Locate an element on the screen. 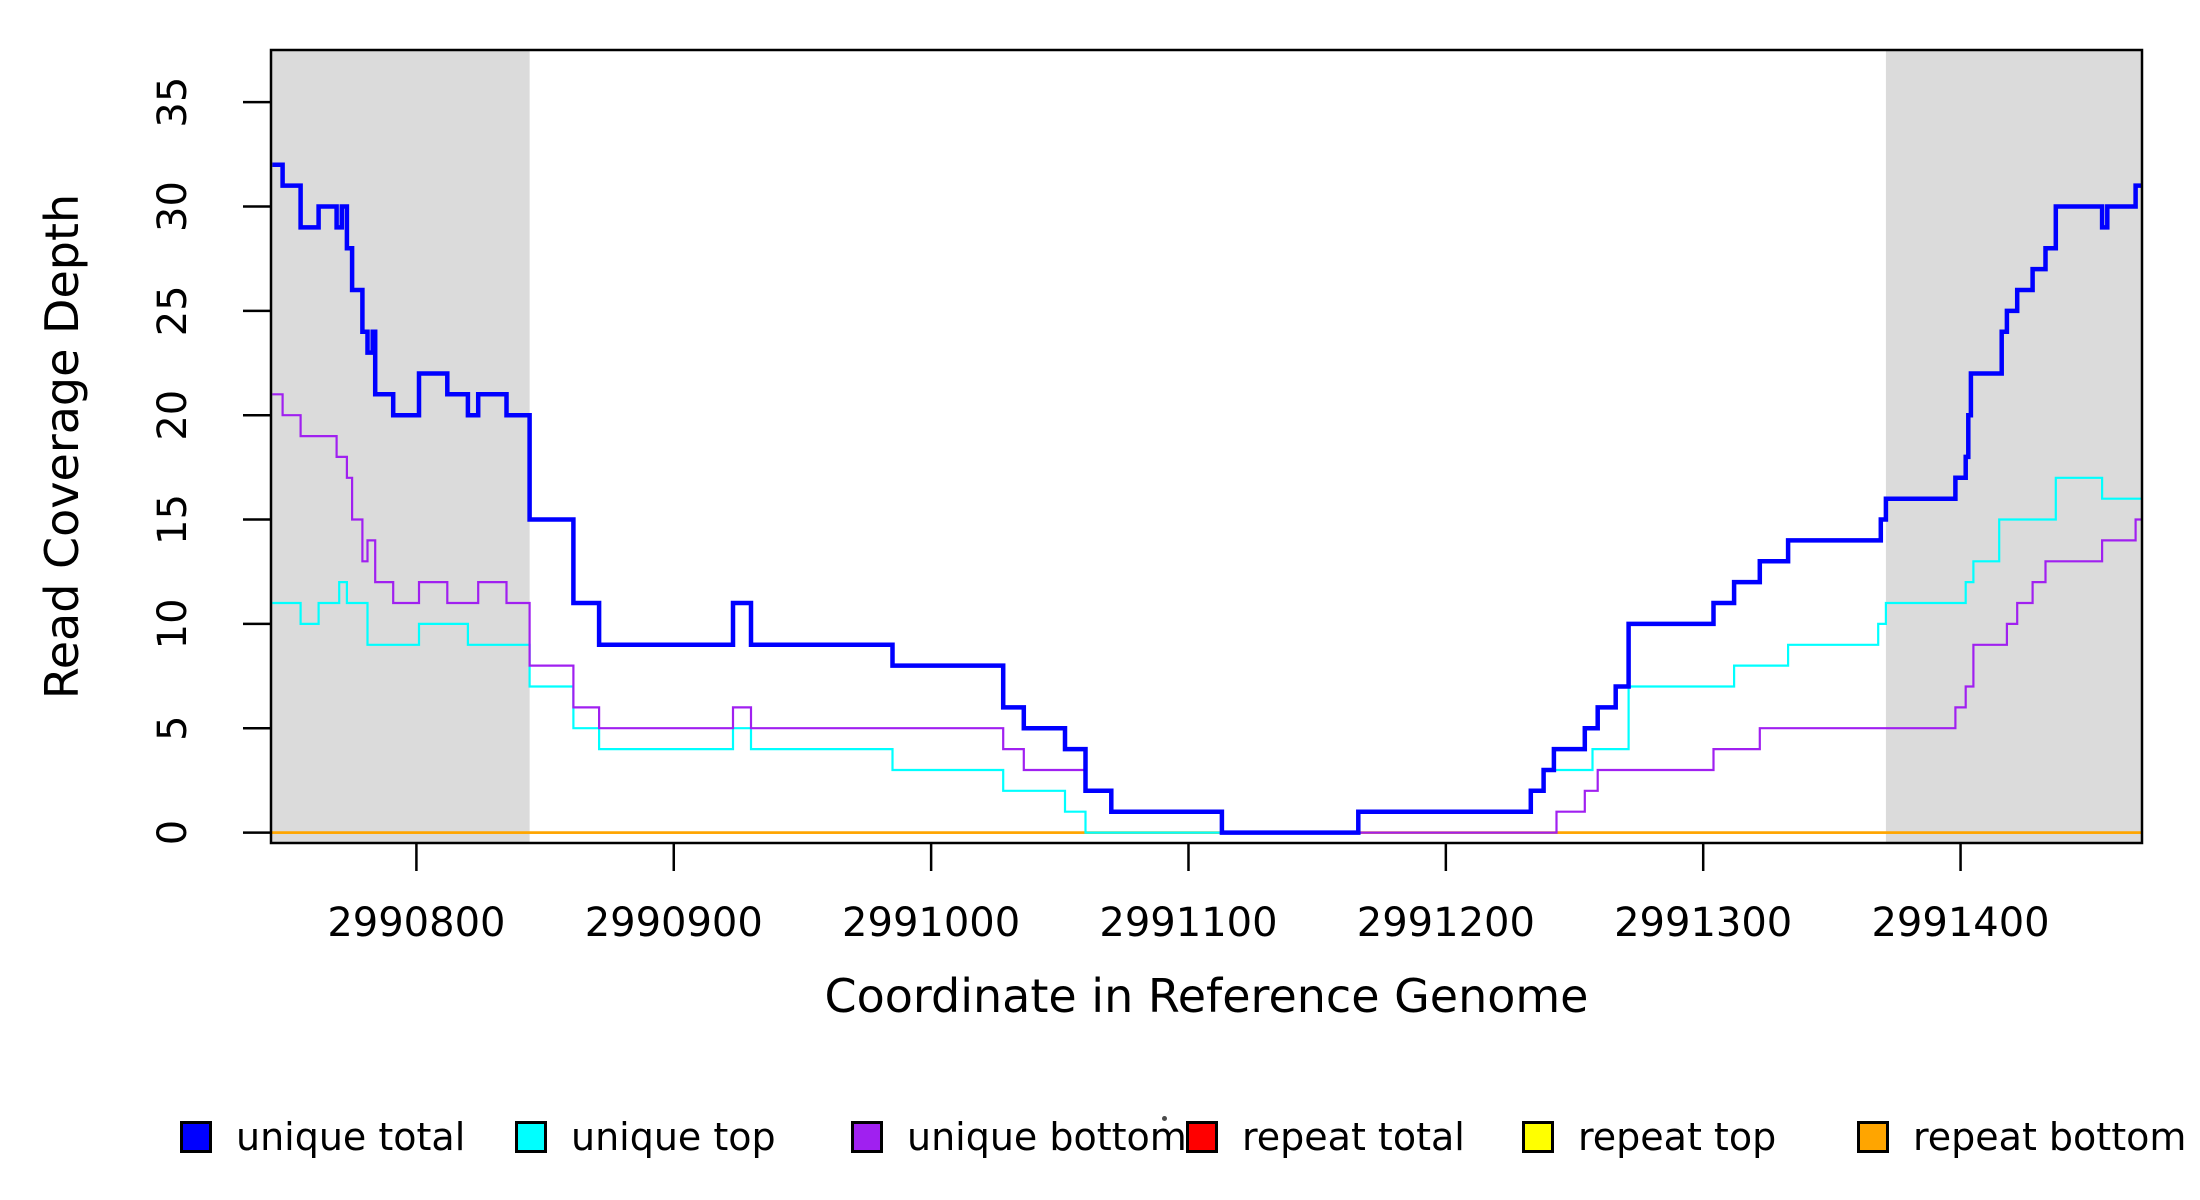 This screenshot has width=2200, height=1200. y-tick-label: 5 is located at coordinates (173, 727).